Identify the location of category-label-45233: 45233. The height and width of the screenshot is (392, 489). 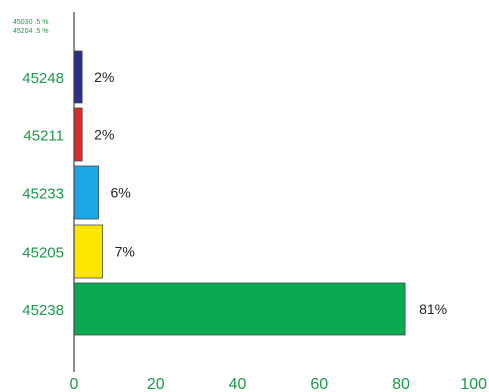
(43, 194).